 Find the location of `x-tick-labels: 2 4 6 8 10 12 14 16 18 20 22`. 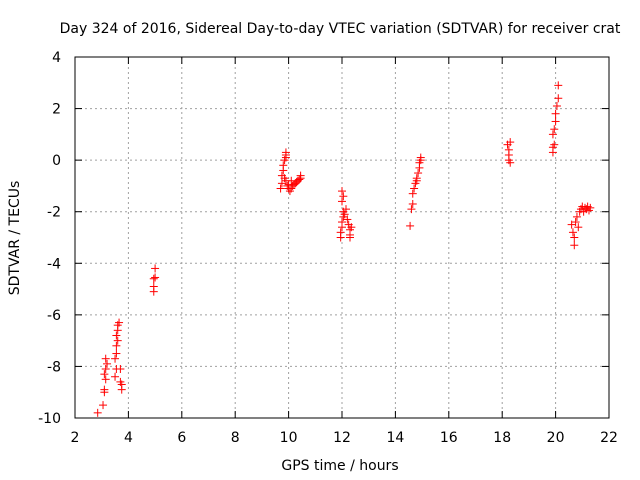

x-tick-labels: 2 4 6 8 10 12 14 16 18 20 22 is located at coordinates (344, 438).